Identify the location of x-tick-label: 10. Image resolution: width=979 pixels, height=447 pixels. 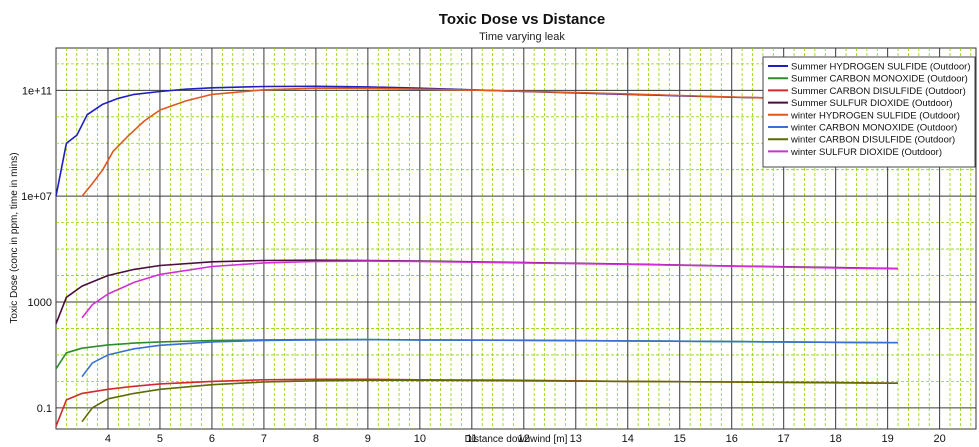
(420, 439).